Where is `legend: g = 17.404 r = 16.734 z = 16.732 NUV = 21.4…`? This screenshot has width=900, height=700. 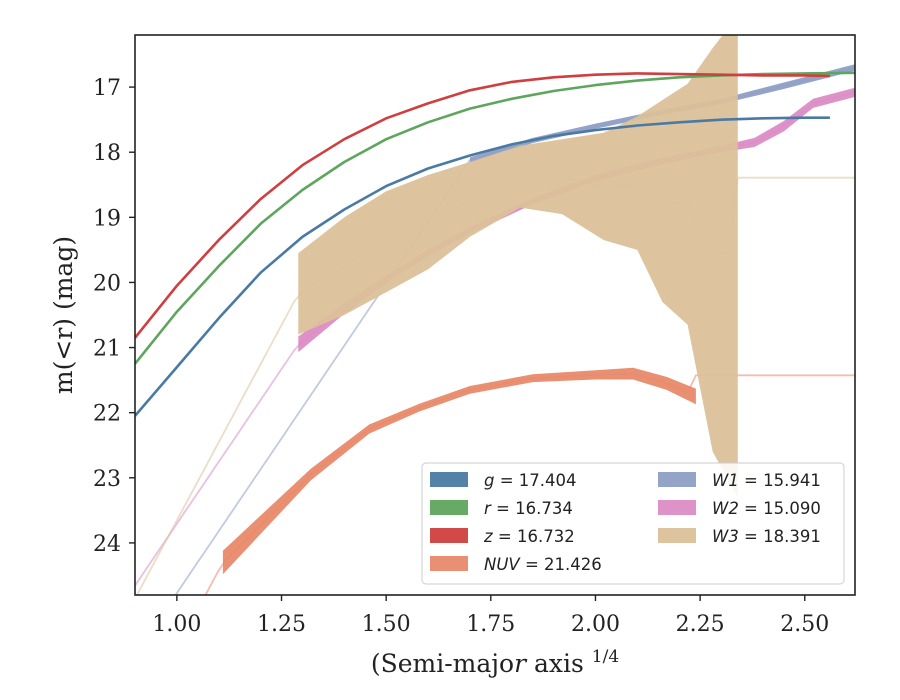 legend: g = 17.404 r = 16.734 z = 16.732 NUV = 21.4… is located at coordinates (633, 523).